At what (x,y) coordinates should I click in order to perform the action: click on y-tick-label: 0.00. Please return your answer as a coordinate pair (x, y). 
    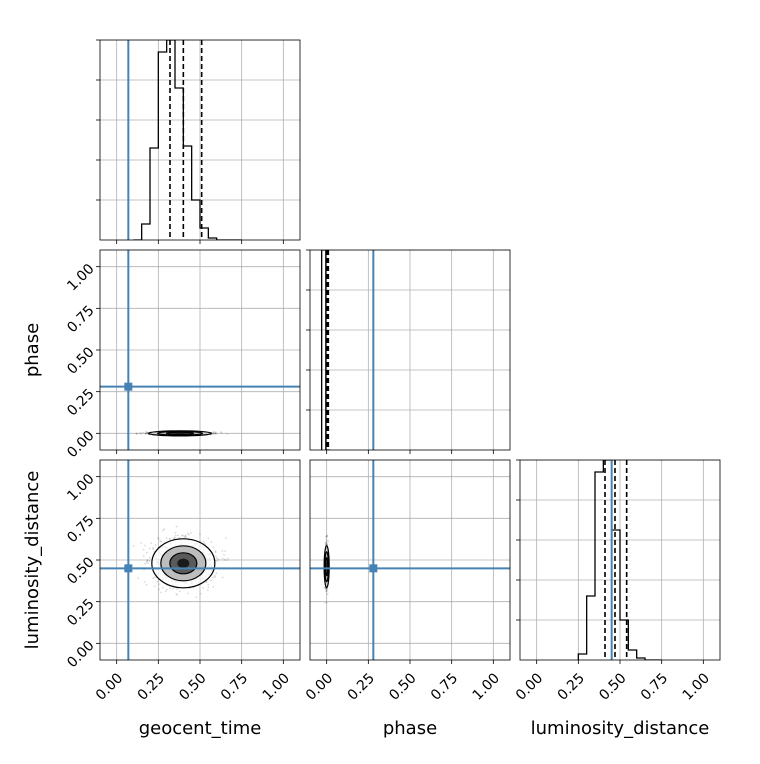
    Looking at the image, I should click on (80, 654).